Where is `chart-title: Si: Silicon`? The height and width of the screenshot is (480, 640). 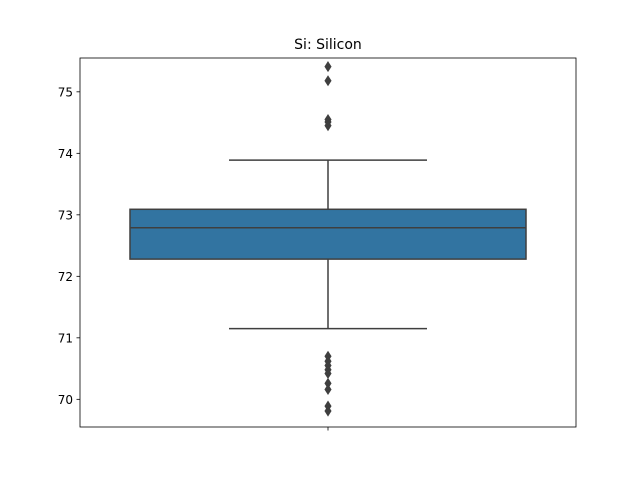 chart-title: Si: Silicon is located at coordinates (328, 45).